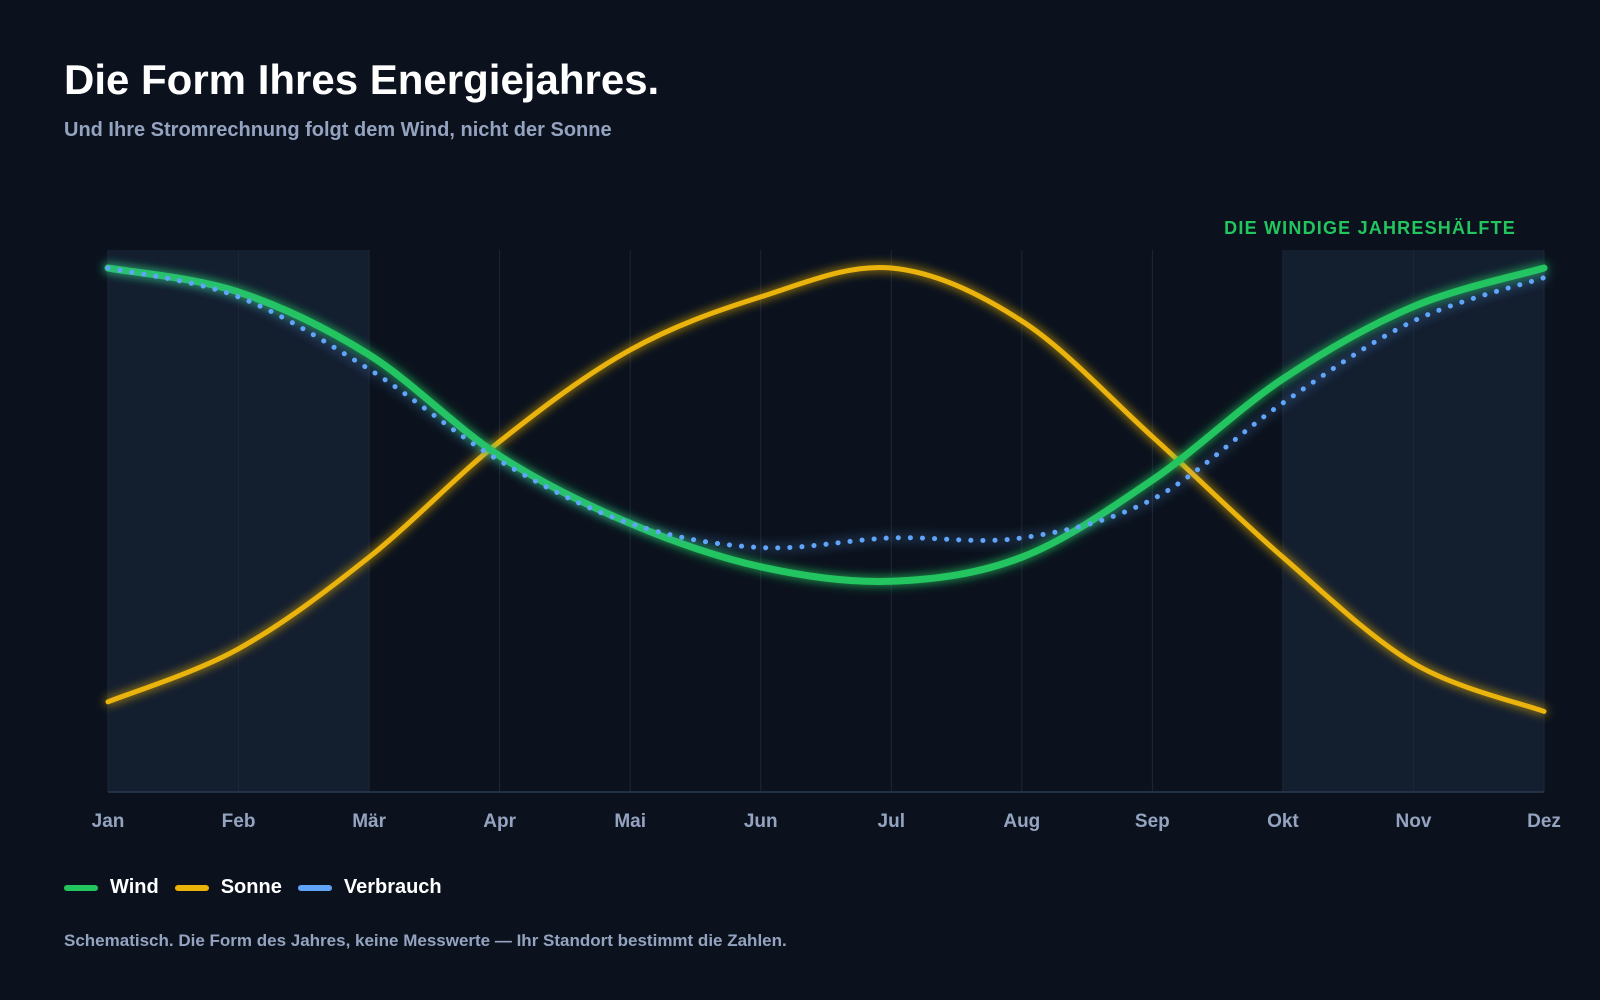 Image resolution: width=1600 pixels, height=1000 pixels. What do you see at coordinates (239, 821) in the screenshot?
I see `x-tick-label: Feb` at bounding box center [239, 821].